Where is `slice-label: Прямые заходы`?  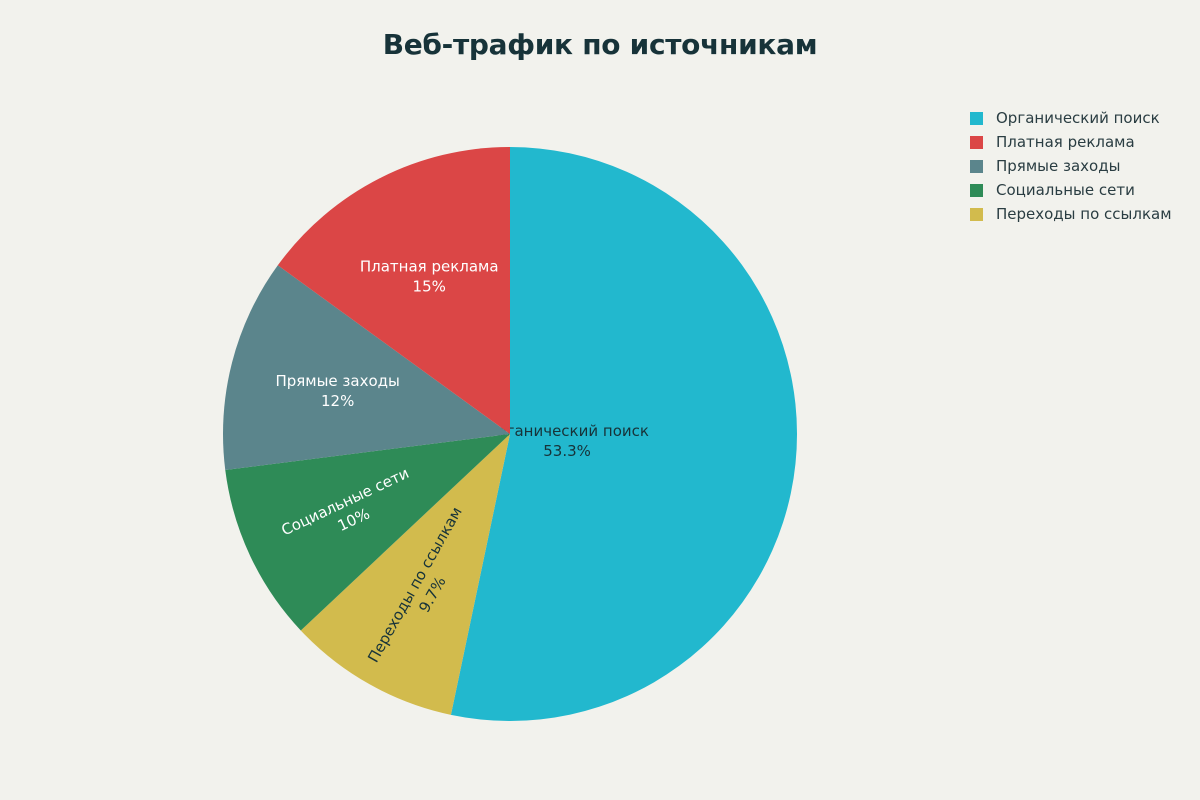
slice-label: Прямые заходы is located at coordinates (337, 381).